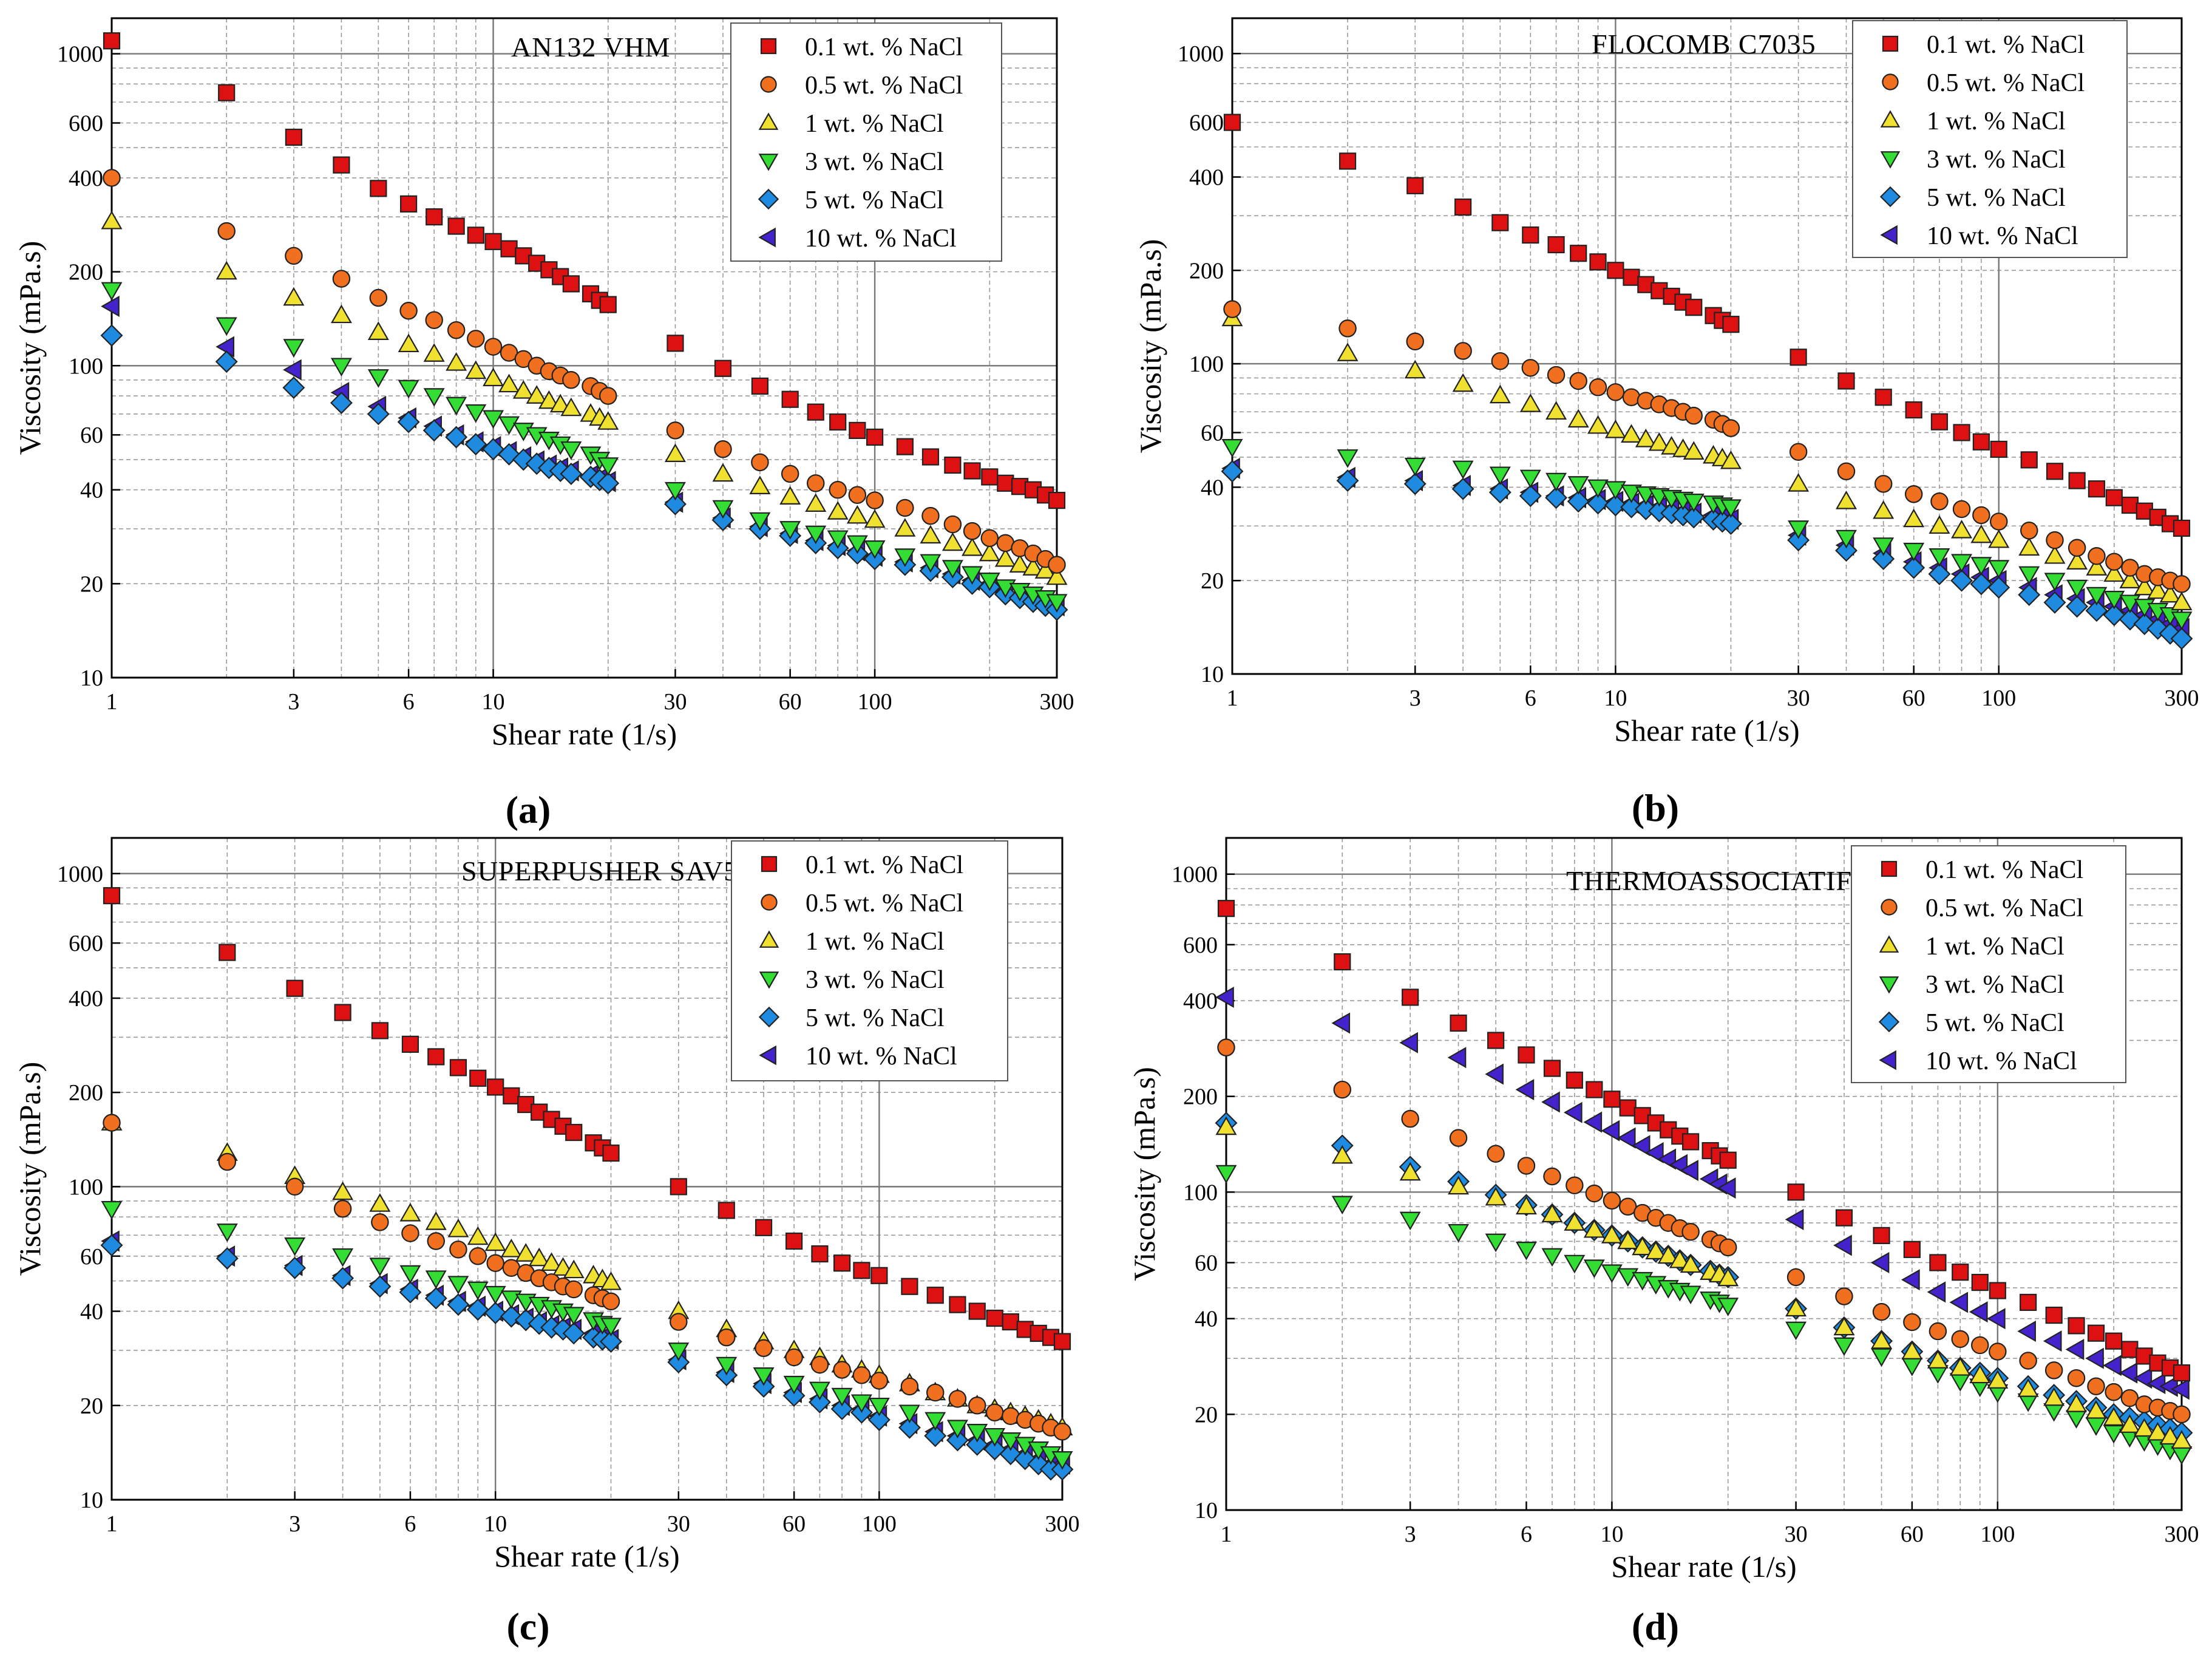  Describe the element at coordinates (790, 702) in the screenshot. I see `x-tick-label: 60` at that location.